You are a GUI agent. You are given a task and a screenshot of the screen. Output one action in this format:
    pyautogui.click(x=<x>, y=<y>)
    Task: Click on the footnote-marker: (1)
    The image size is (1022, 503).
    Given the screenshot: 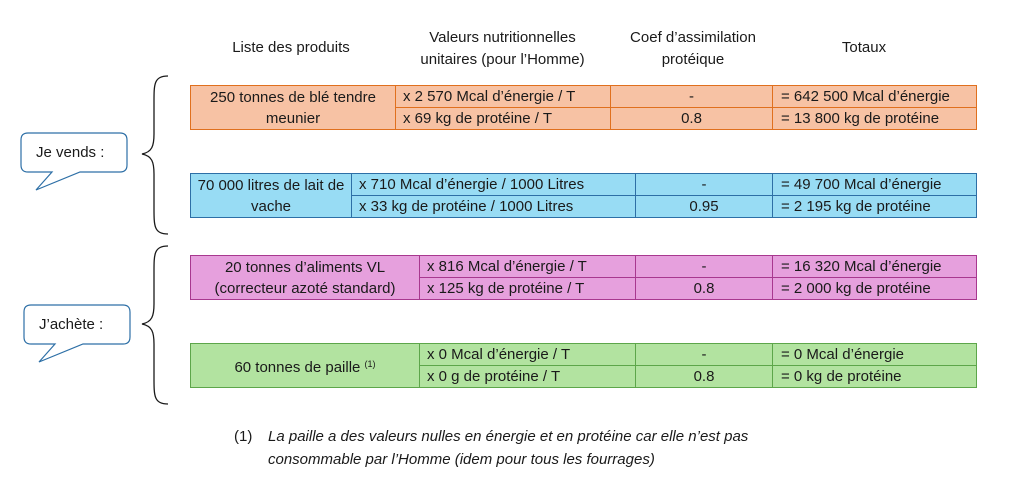 What is the action you would take?
    pyautogui.click(x=243, y=436)
    